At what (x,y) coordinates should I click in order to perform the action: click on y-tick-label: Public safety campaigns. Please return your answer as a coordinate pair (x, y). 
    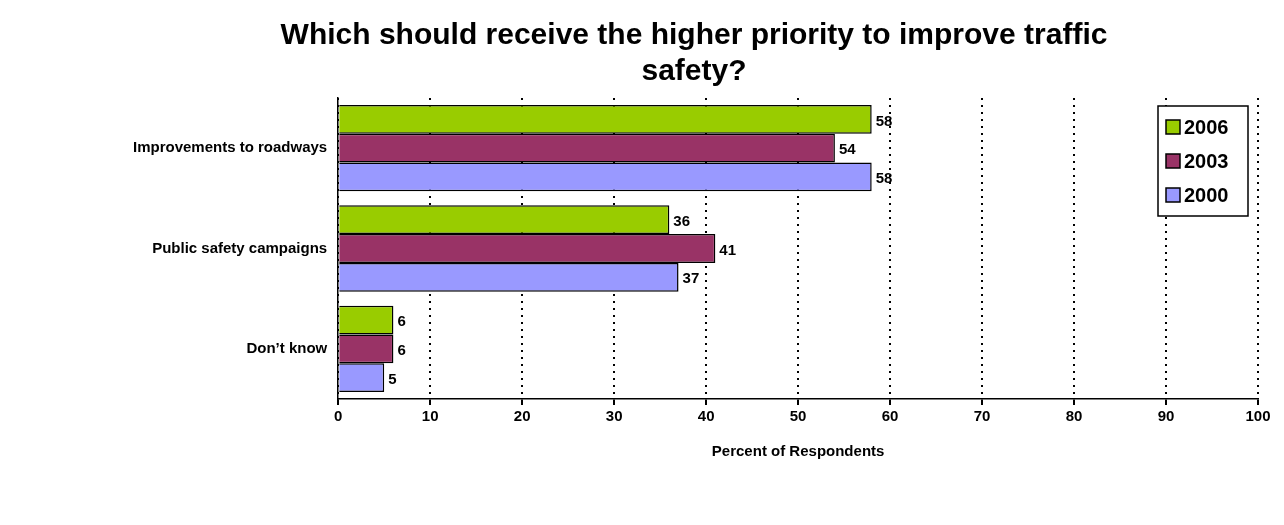
    Looking at the image, I should click on (240, 247).